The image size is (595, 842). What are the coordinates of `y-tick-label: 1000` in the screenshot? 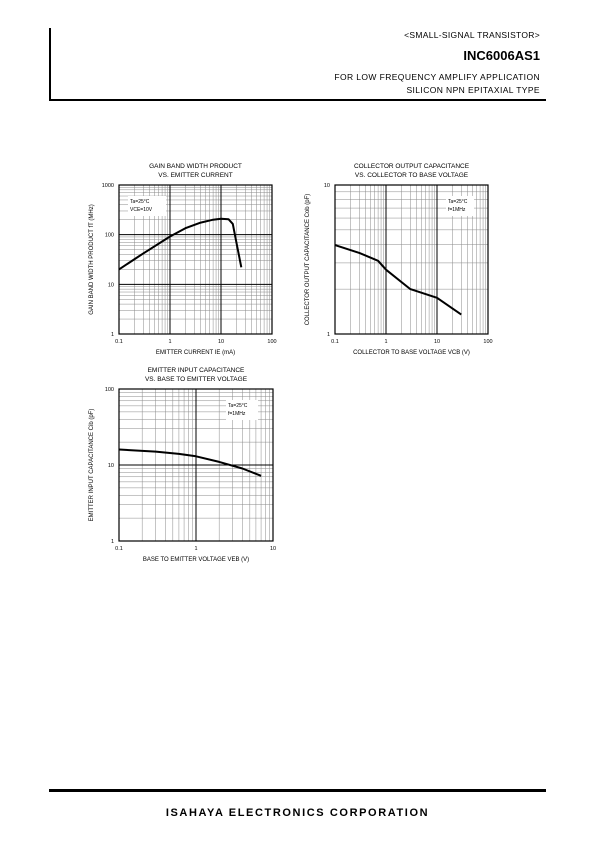 It's located at (108, 186).